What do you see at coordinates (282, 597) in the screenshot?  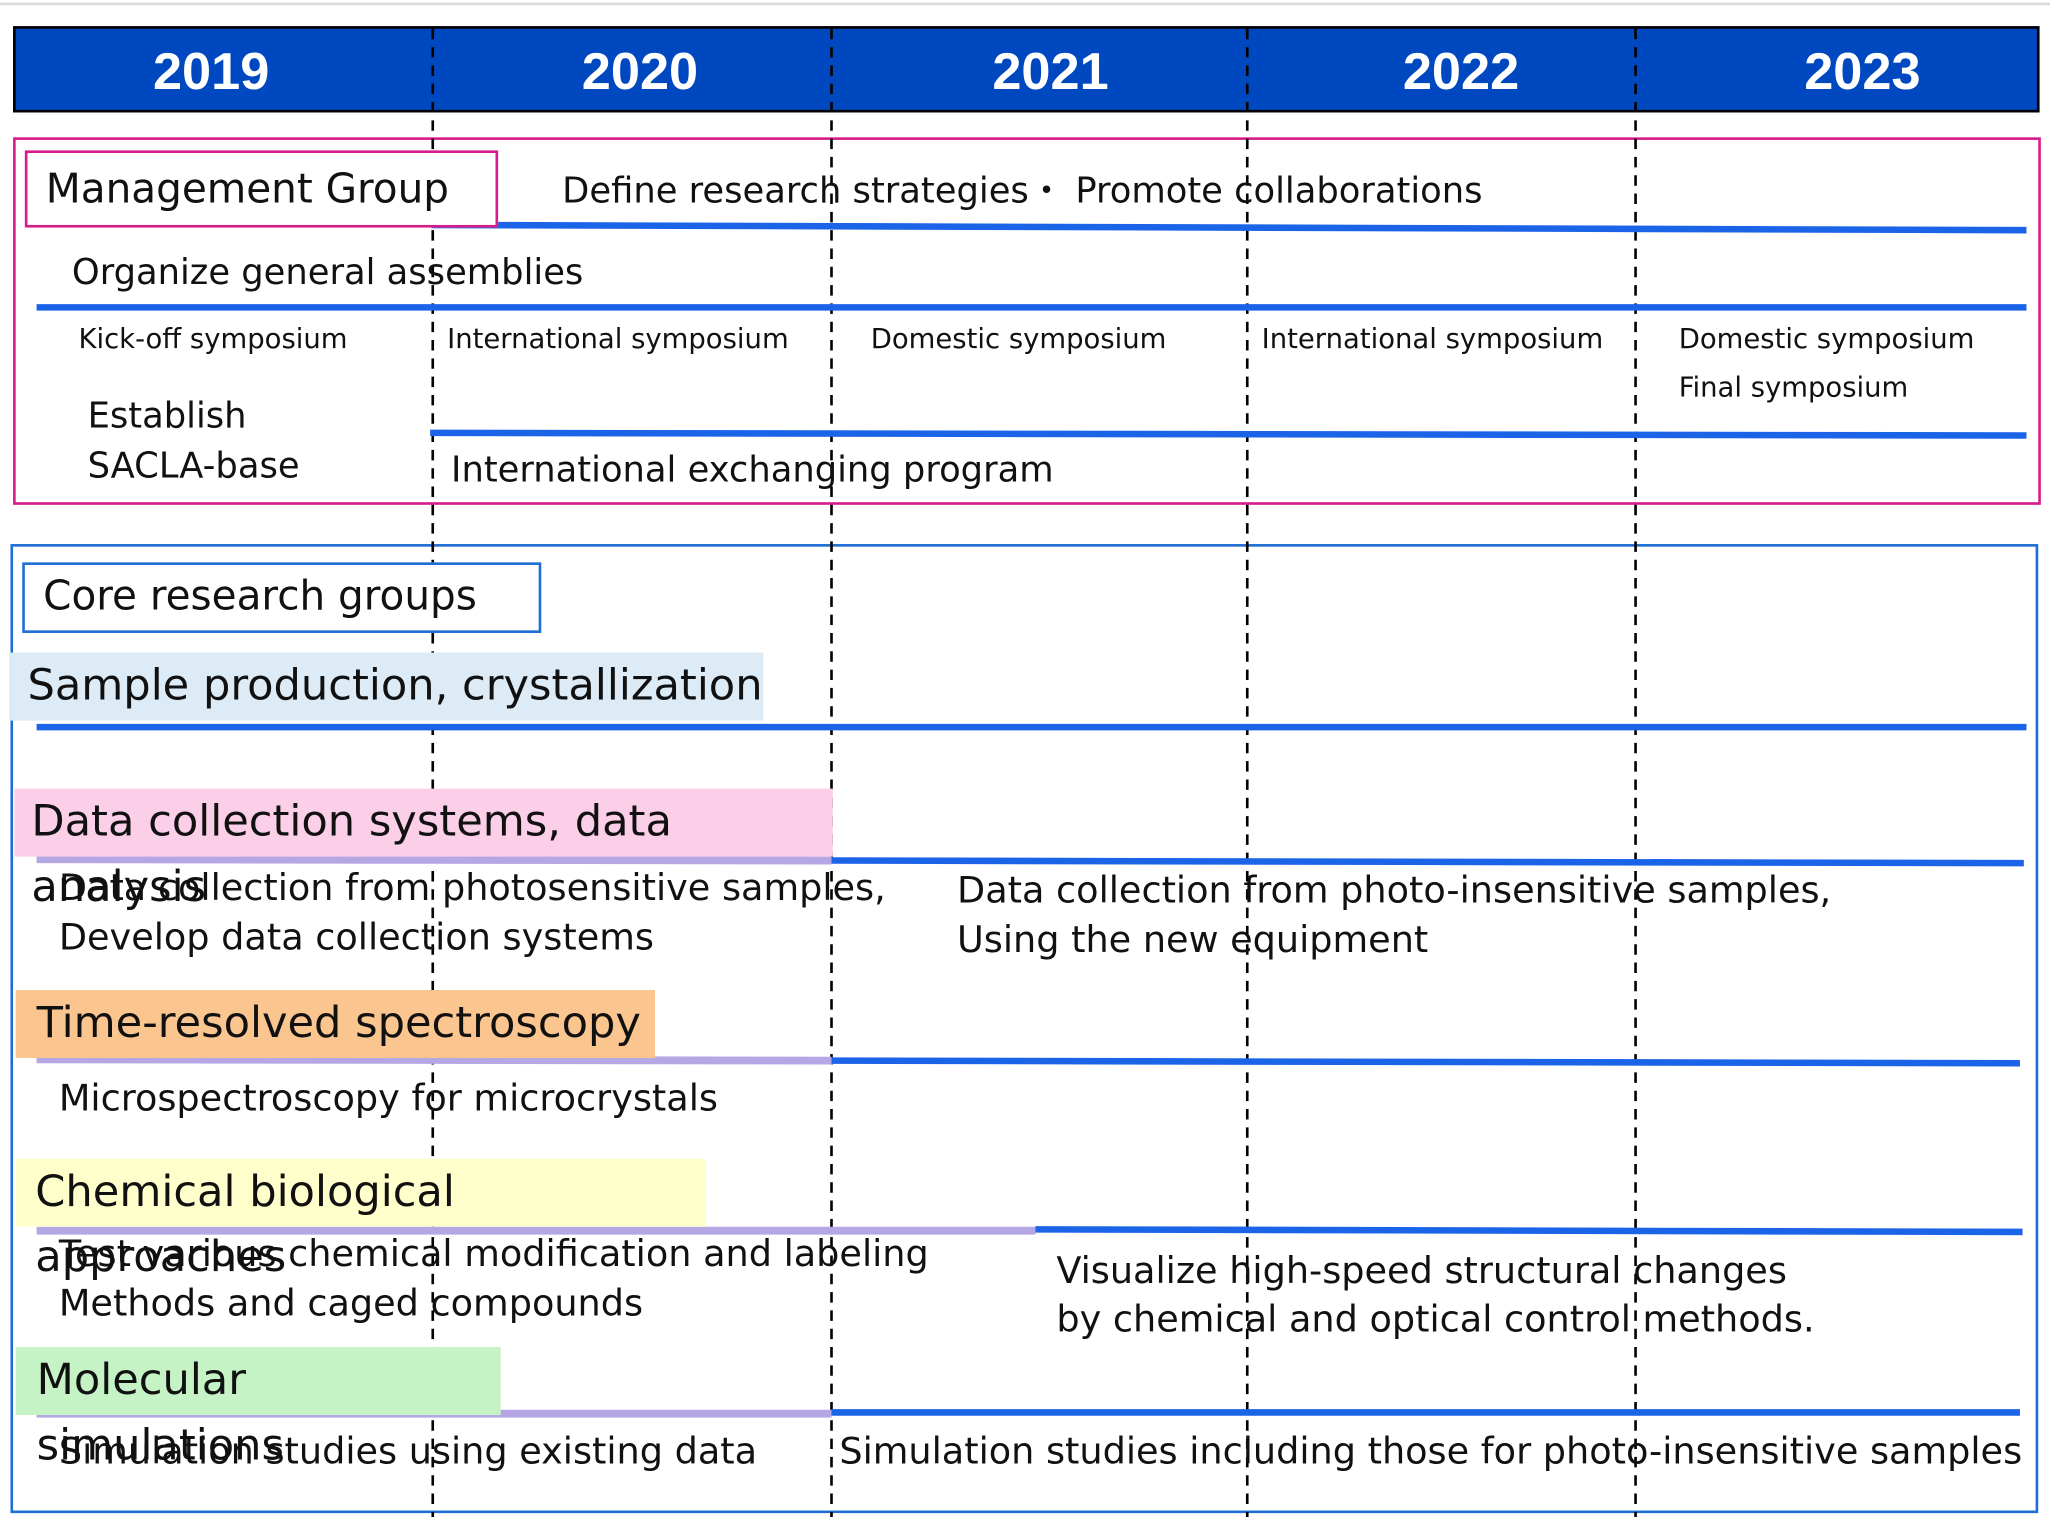 I see `core-research-title: Core research groups` at bounding box center [282, 597].